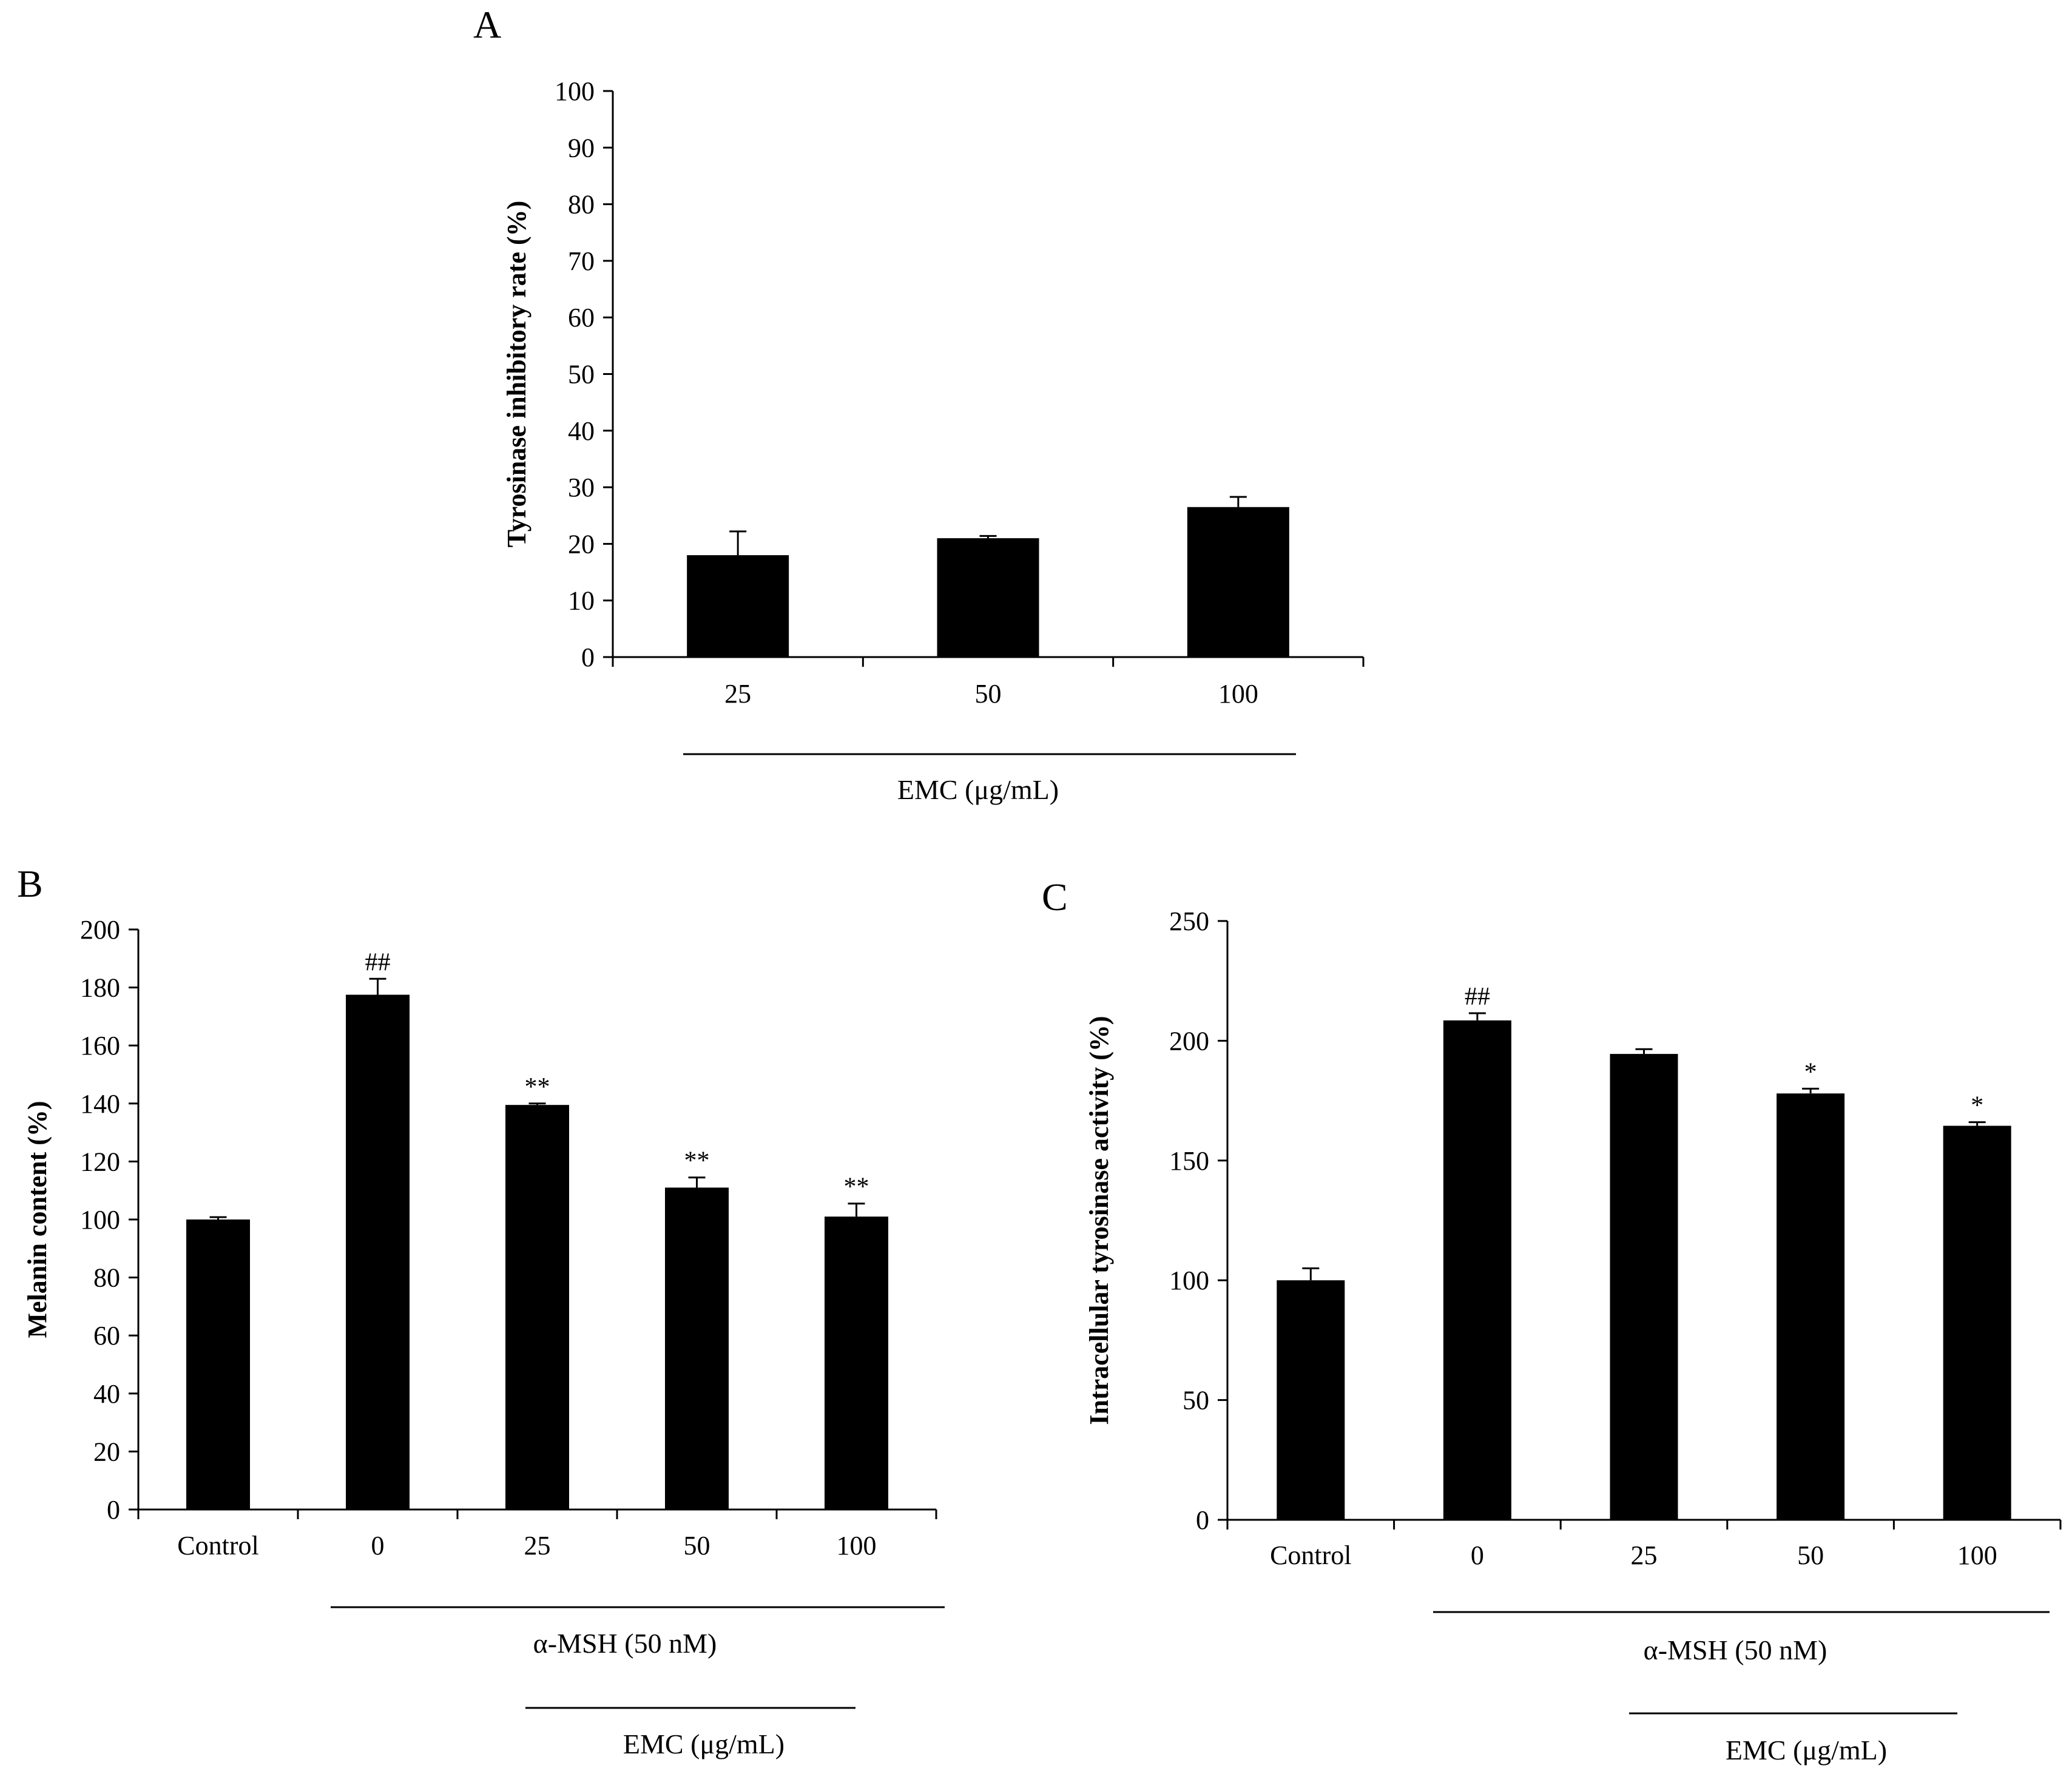 The height and width of the screenshot is (1771, 2072). What do you see at coordinates (100, 1046) in the screenshot?
I see `y-tick-label: 160` at bounding box center [100, 1046].